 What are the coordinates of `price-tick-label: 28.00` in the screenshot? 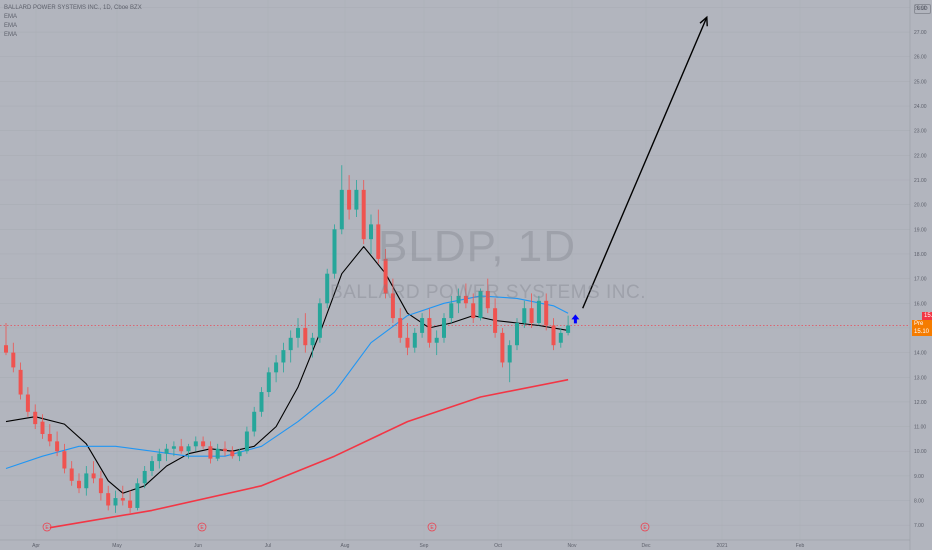 It's located at (920, 8).